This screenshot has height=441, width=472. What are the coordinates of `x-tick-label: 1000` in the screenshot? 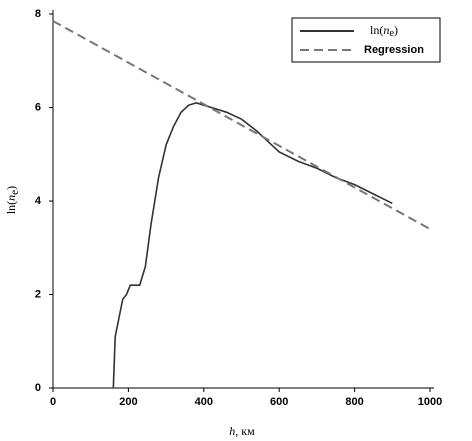 It's located at (430, 402).